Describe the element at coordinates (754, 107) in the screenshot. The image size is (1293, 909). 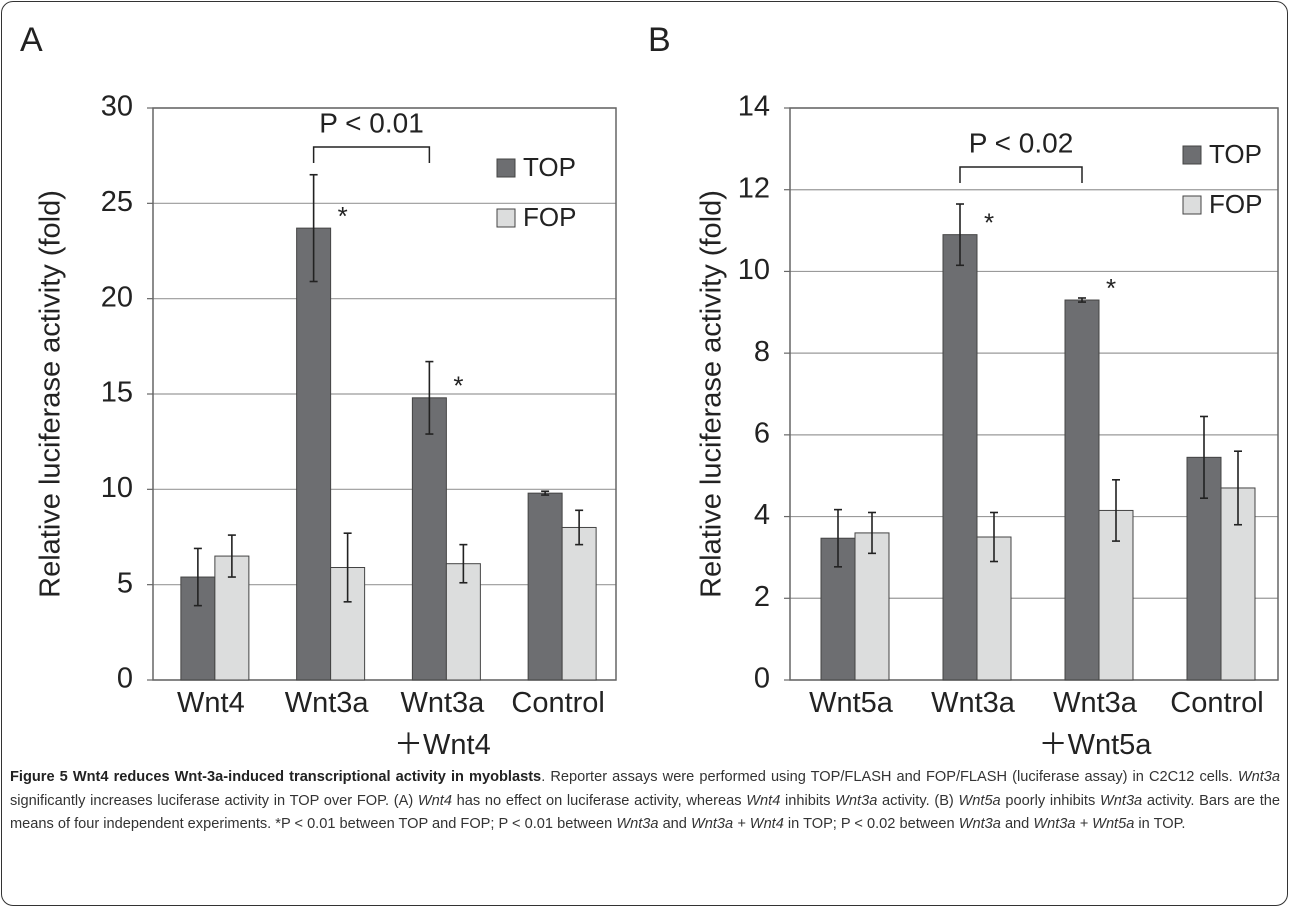
I see `y-tick-label: 14` at that location.